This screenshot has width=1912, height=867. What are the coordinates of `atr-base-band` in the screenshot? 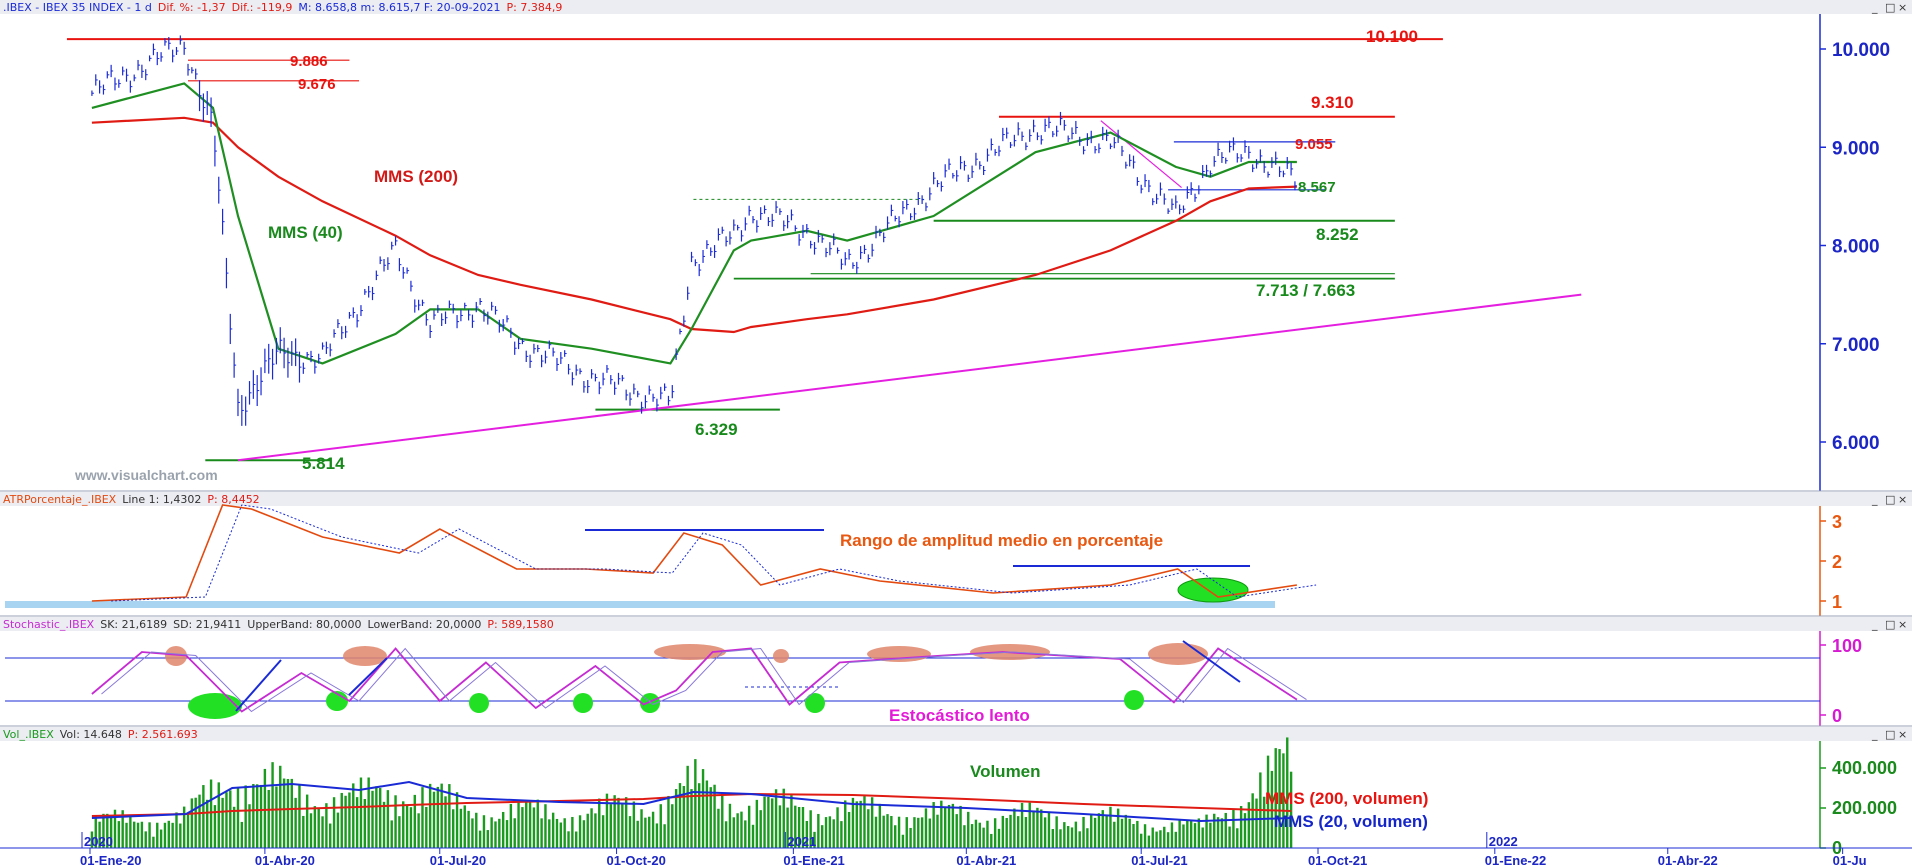 It's located at (640, 604).